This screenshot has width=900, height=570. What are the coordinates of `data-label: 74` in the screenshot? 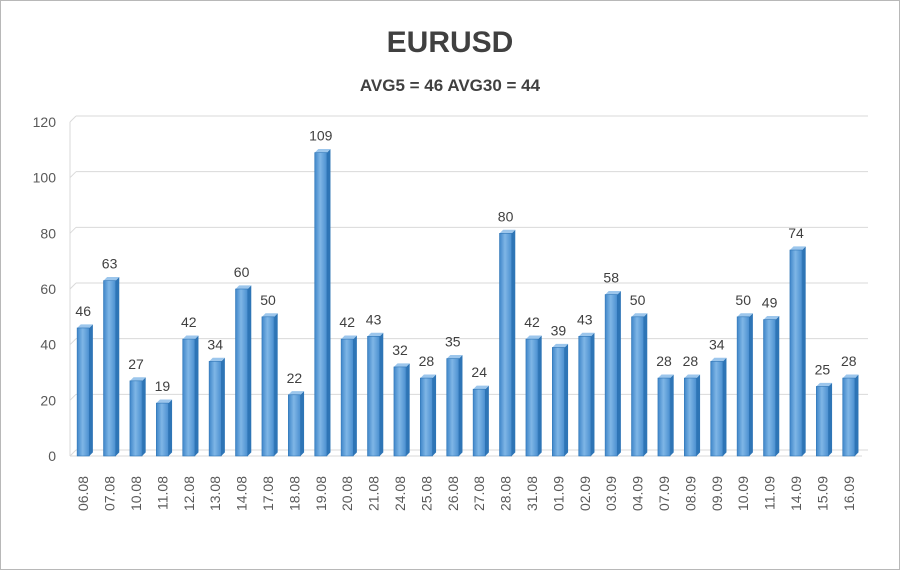 It's located at (796, 233).